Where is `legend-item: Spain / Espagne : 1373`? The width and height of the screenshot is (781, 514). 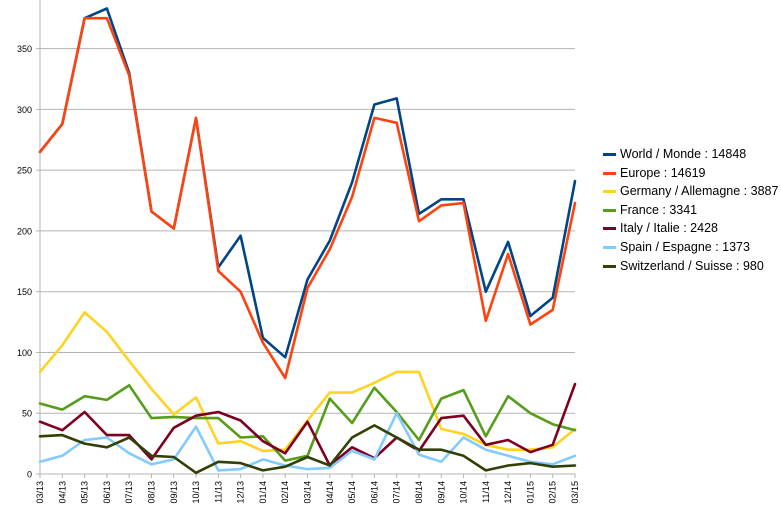 legend-item: Spain / Espagne : 1373 is located at coordinates (692, 247).